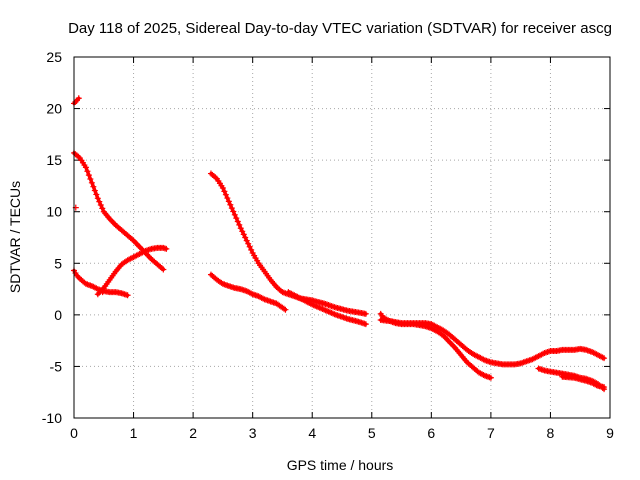  Describe the element at coordinates (102, 292) in the screenshot. I see `data-point-isolated` at that location.